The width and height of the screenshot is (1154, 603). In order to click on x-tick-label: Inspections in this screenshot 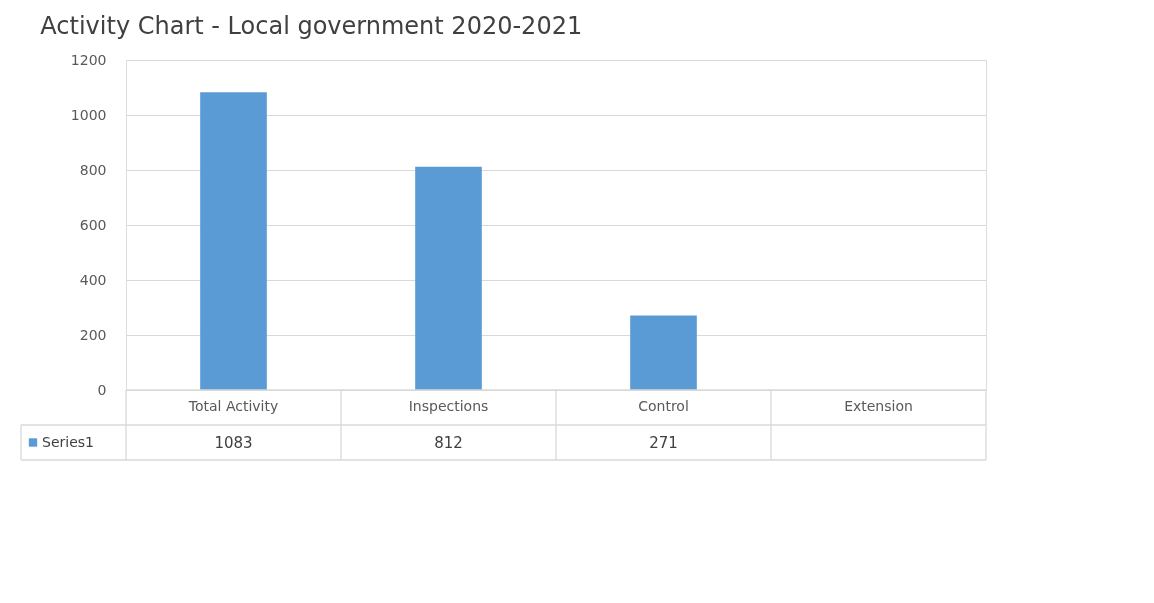, I will do `click(448, 405)`.